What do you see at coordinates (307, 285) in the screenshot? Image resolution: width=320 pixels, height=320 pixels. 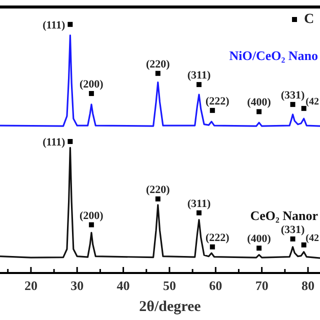 I see `x-tick-label: 80` at bounding box center [307, 285].